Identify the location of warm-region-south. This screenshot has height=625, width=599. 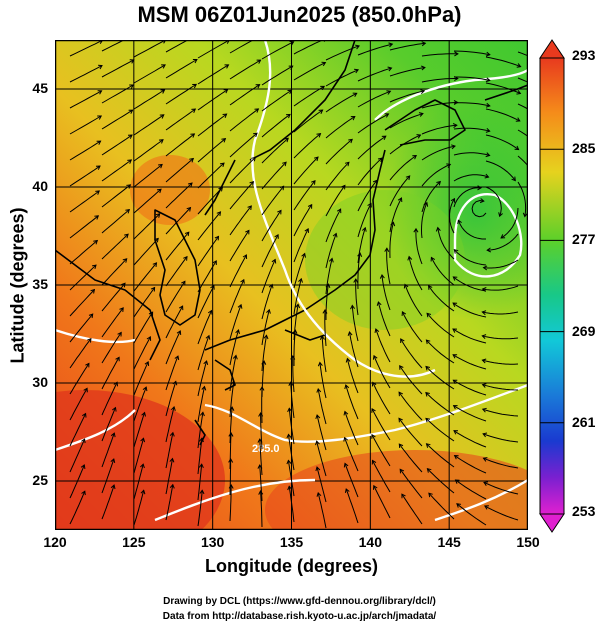
(140, 460).